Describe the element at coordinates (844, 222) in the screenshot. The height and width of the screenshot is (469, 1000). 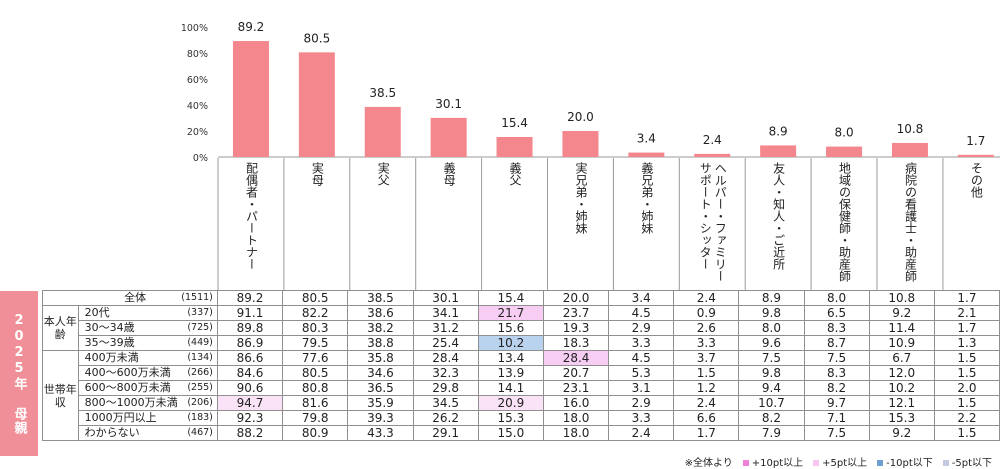
I see `category-label: 地域の保健師・助産師` at that location.